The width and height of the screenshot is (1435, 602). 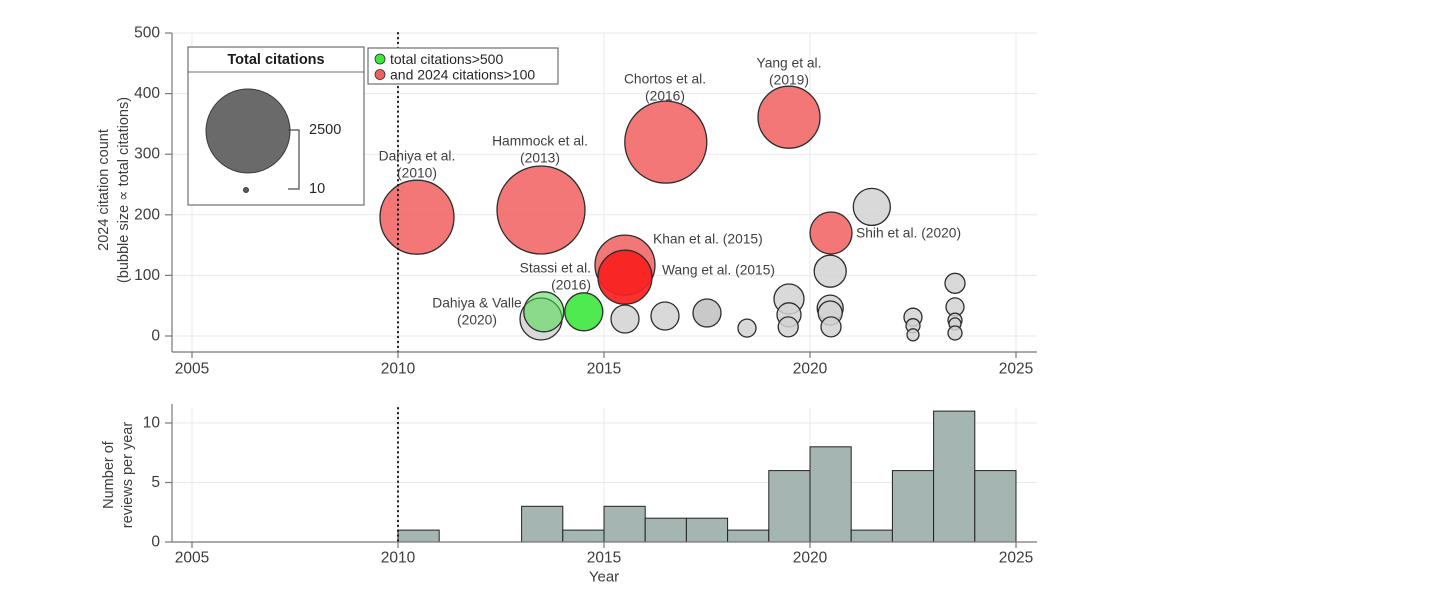 I want to click on legend-marker-red, so click(x=380, y=74).